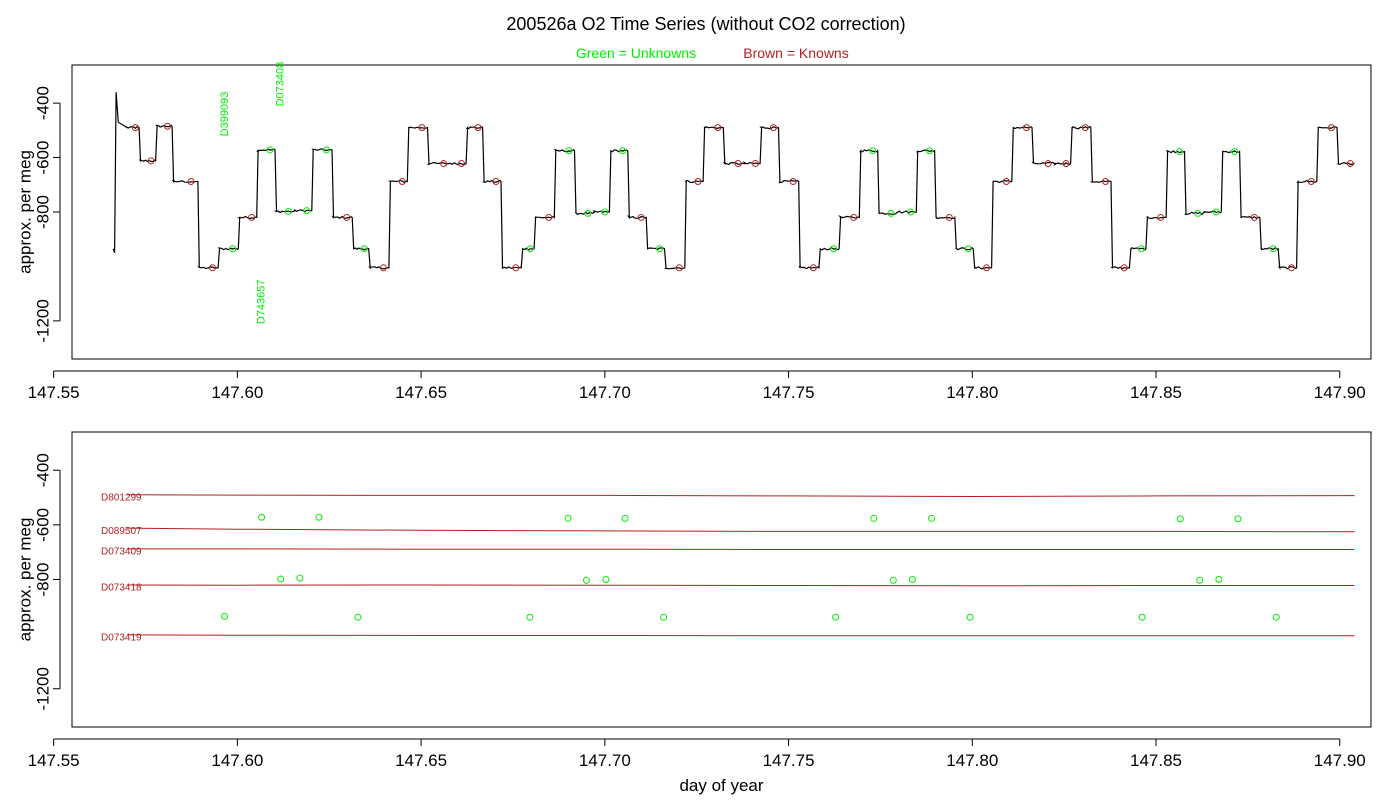  What do you see at coordinates (1156, 760) in the screenshot?
I see `bottom-x-tick-label: 147.85` at bounding box center [1156, 760].